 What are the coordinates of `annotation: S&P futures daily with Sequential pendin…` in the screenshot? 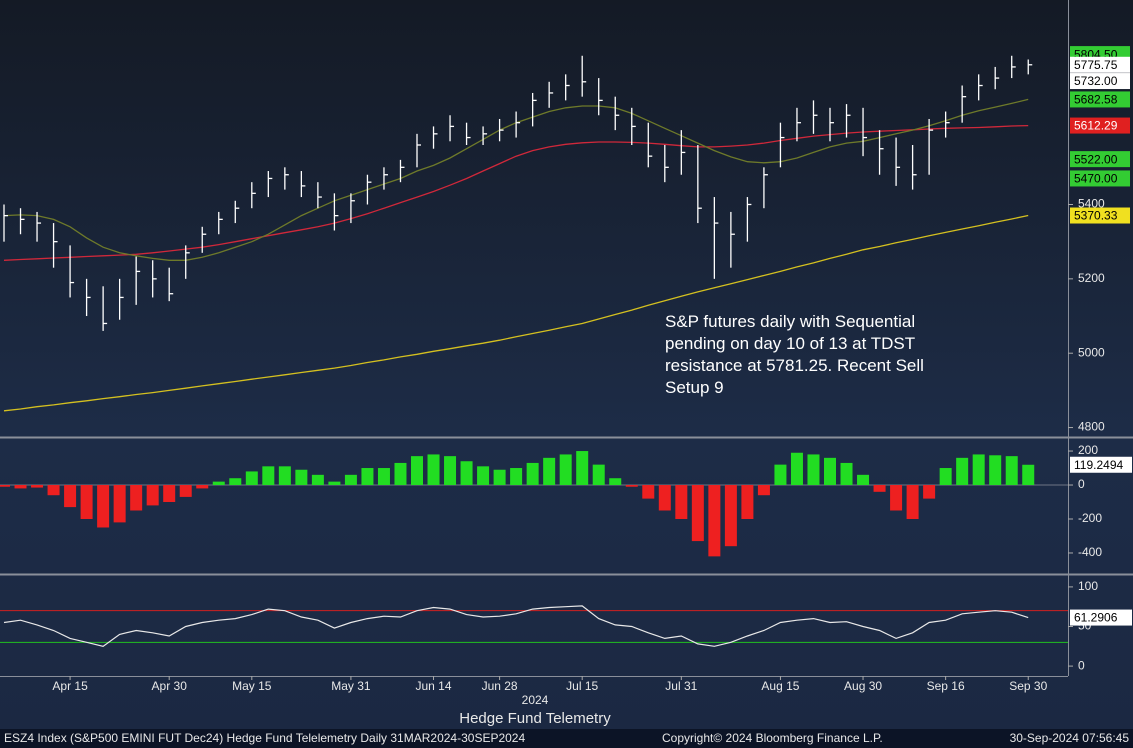 It's located at (794, 354).